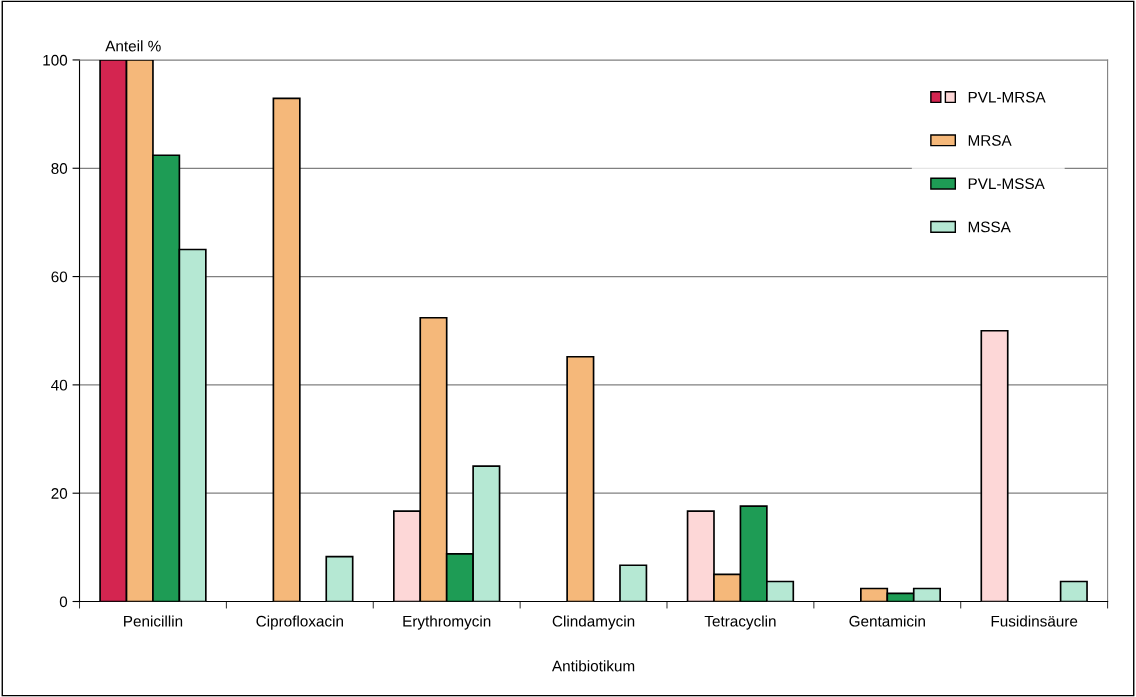  I want to click on y-tick-label: 100, so click(55, 60).